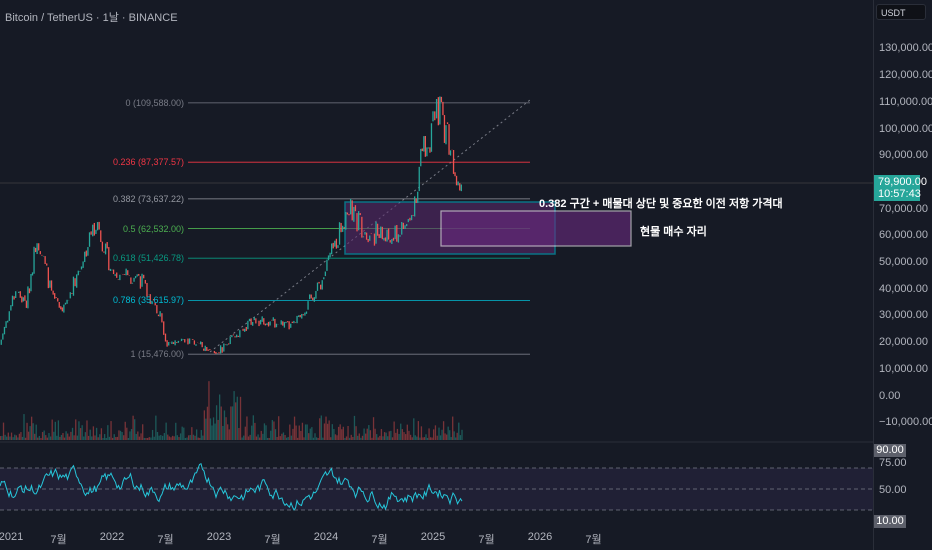 The image size is (932, 550). Describe the element at coordinates (905, 422) in the screenshot. I see `price-tick-label: −10,000.00` at that location.